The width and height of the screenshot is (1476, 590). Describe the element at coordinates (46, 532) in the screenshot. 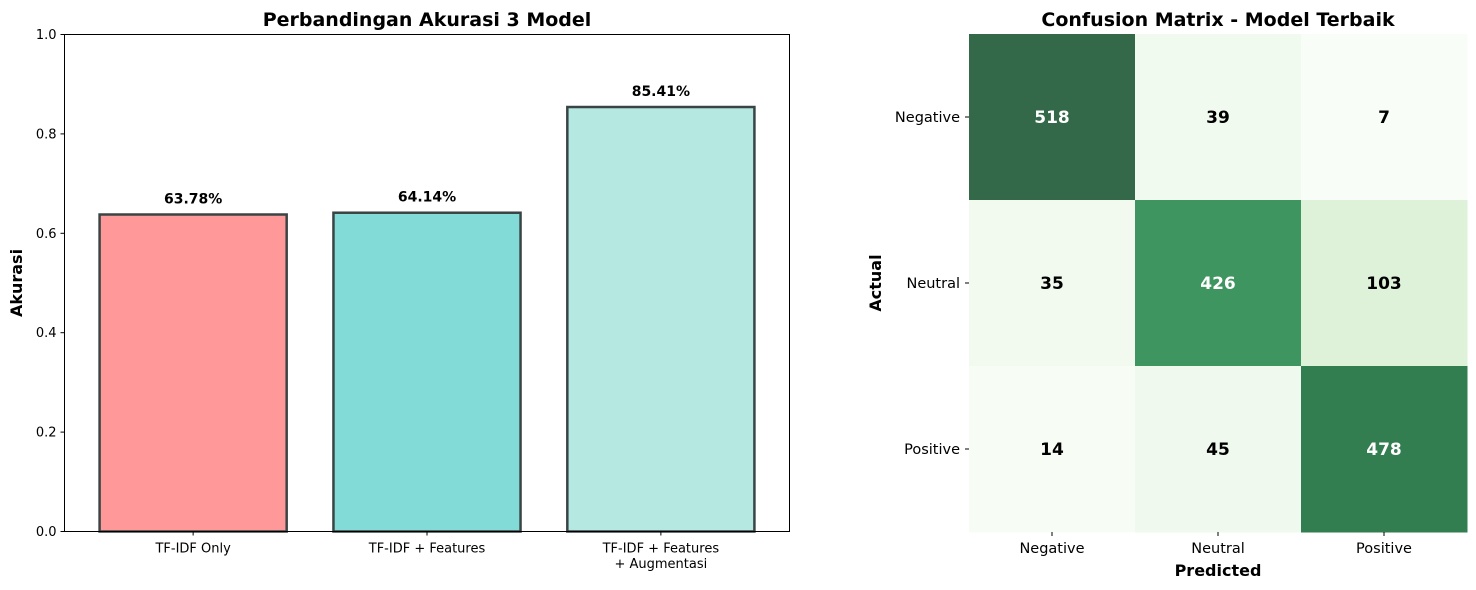

I see `y-tick-label: 0.0` at that location.